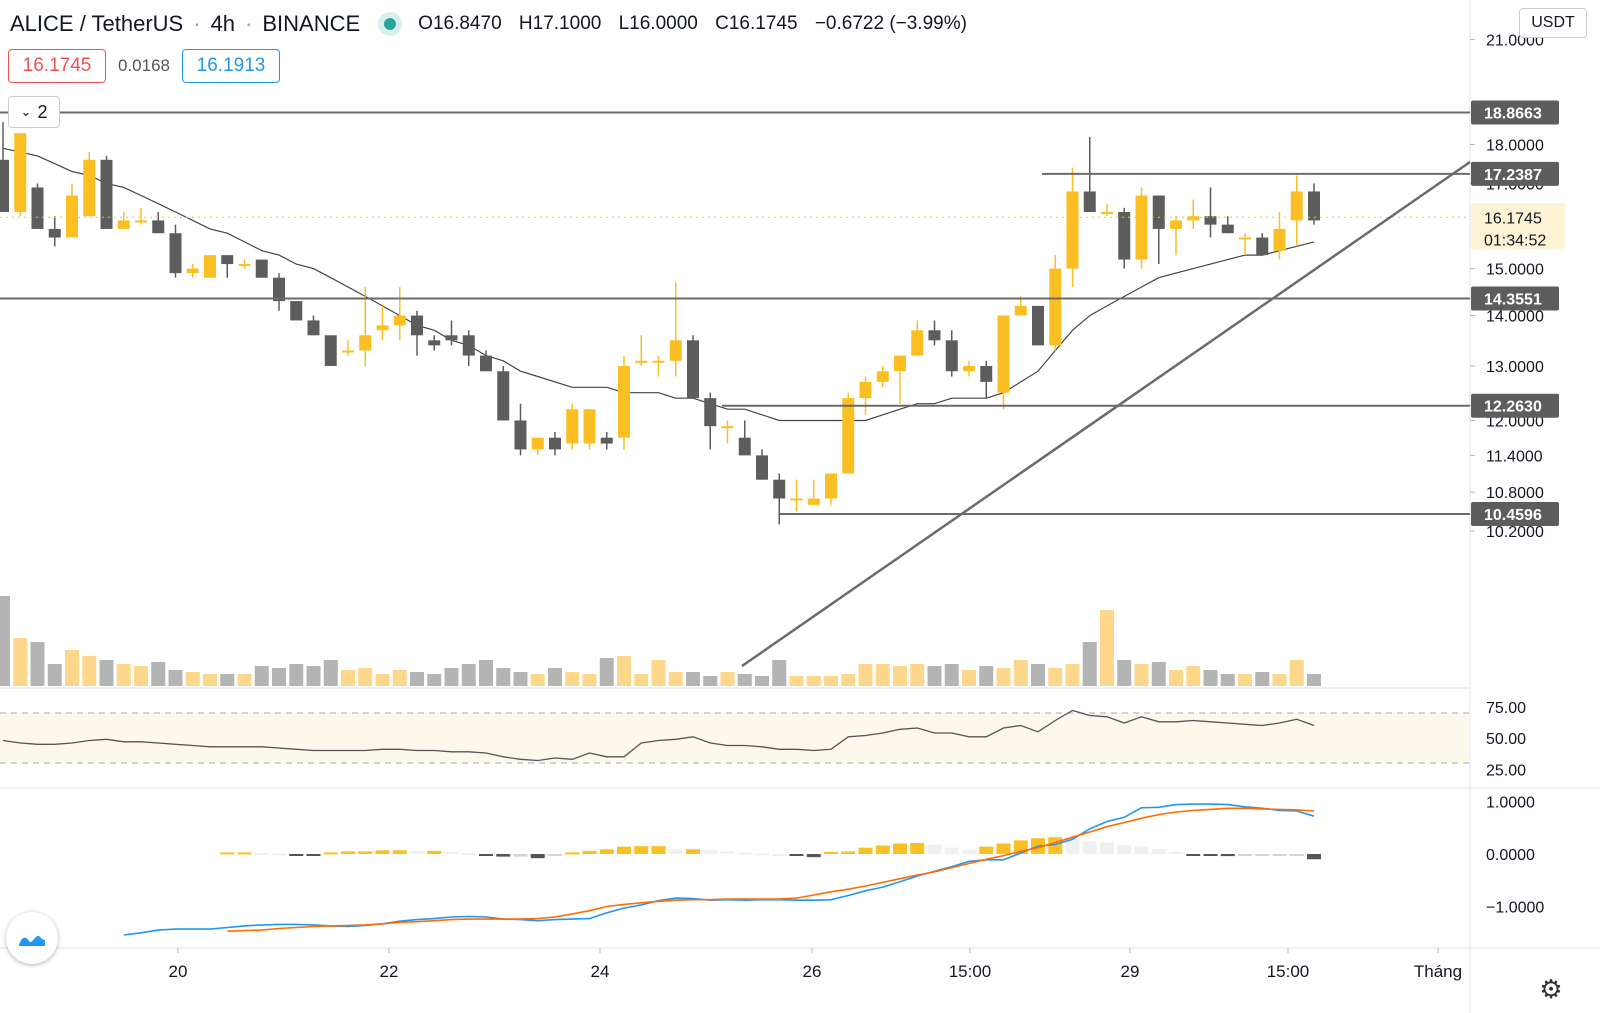 The height and width of the screenshot is (1013, 1600). What do you see at coordinates (231, 66) in the screenshot?
I see `buy-price-button: 16.1913` at bounding box center [231, 66].